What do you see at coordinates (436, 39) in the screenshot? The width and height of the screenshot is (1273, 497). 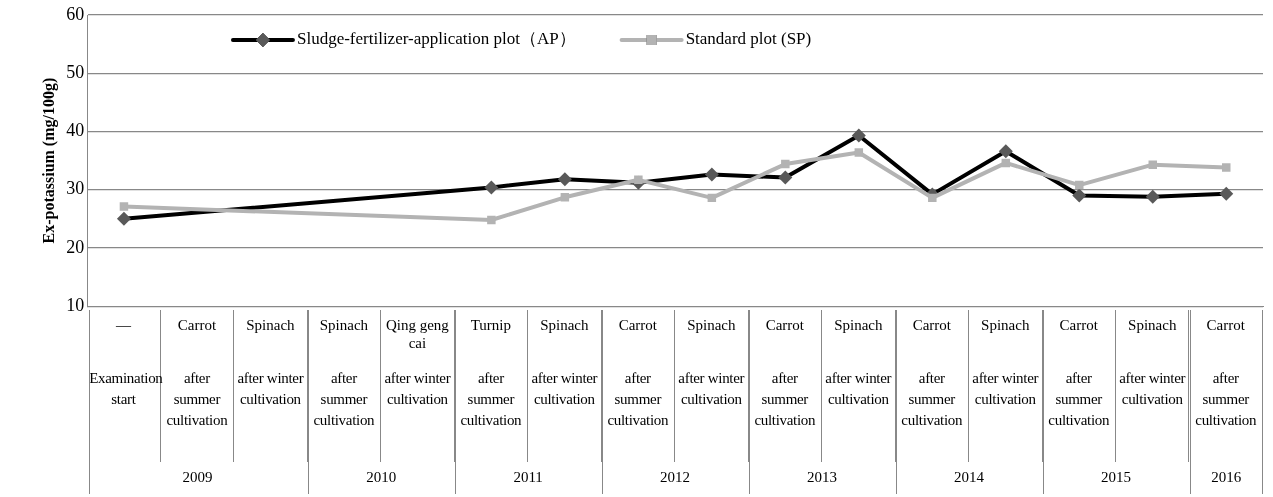 I see `legend-label: Sludge-fertilizer-application plot（AP）` at bounding box center [436, 39].